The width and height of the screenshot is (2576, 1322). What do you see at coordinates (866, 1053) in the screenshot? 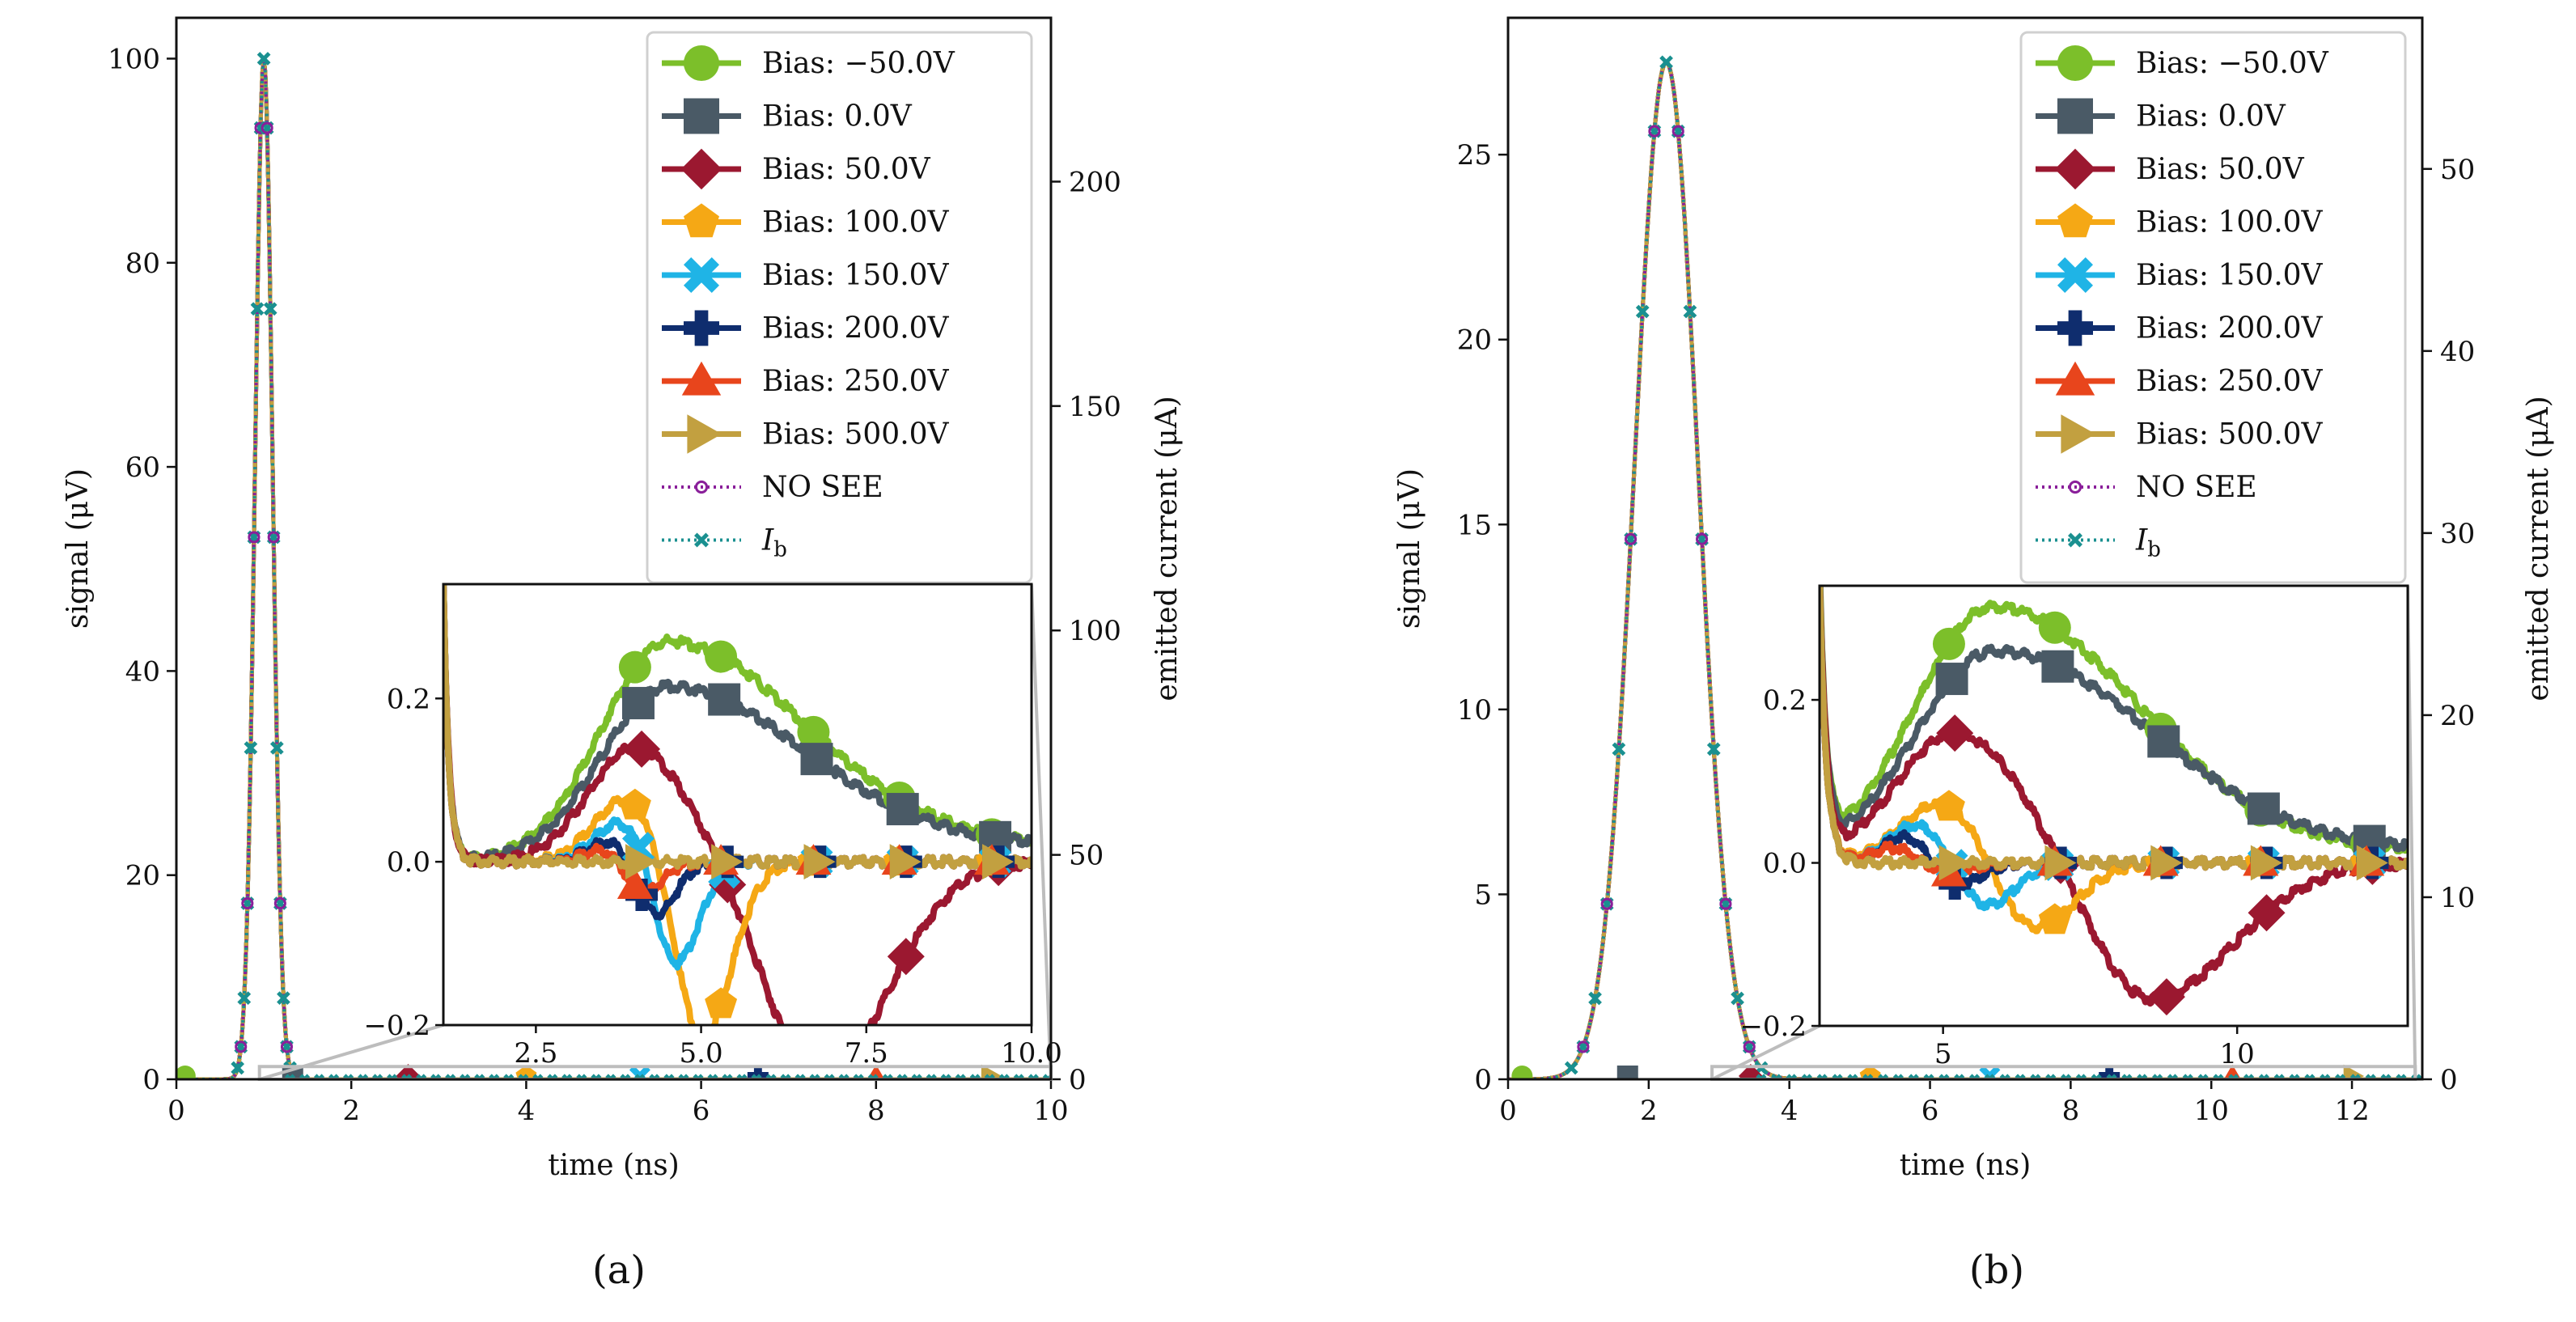
I see `inset-x-tick-label: 7.5` at bounding box center [866, 1053].